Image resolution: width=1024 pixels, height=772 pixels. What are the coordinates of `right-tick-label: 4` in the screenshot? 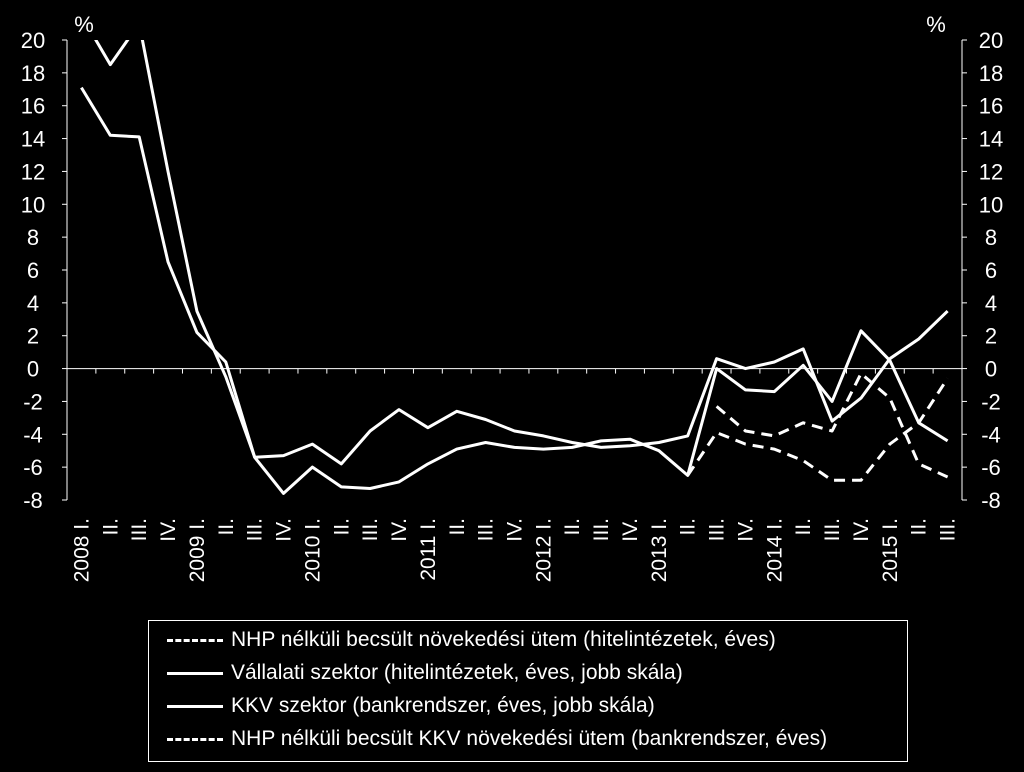 It's located at (991, 303).